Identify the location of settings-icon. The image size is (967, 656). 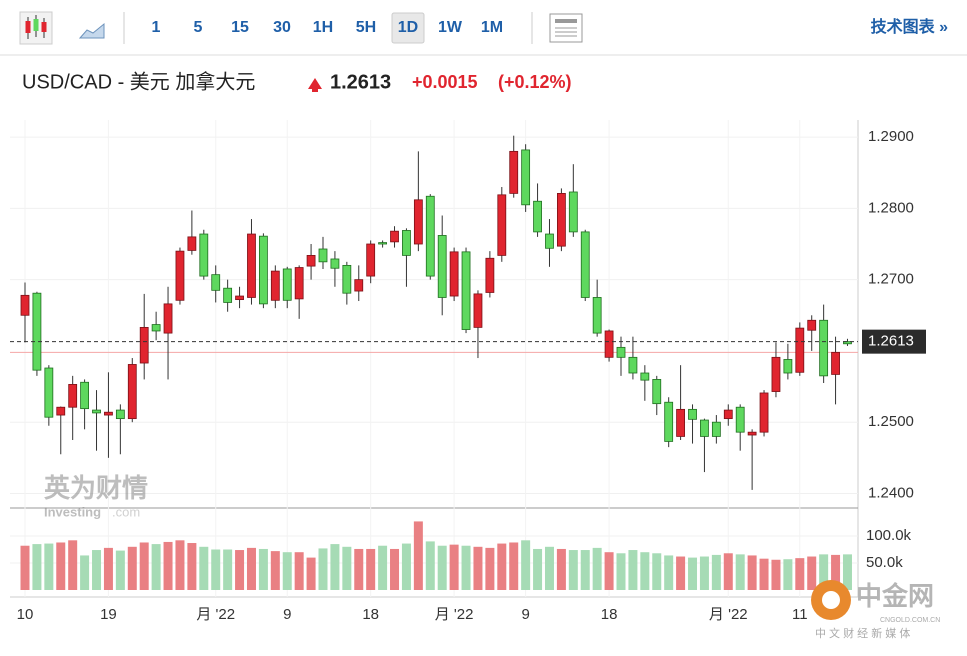
(566, 28).